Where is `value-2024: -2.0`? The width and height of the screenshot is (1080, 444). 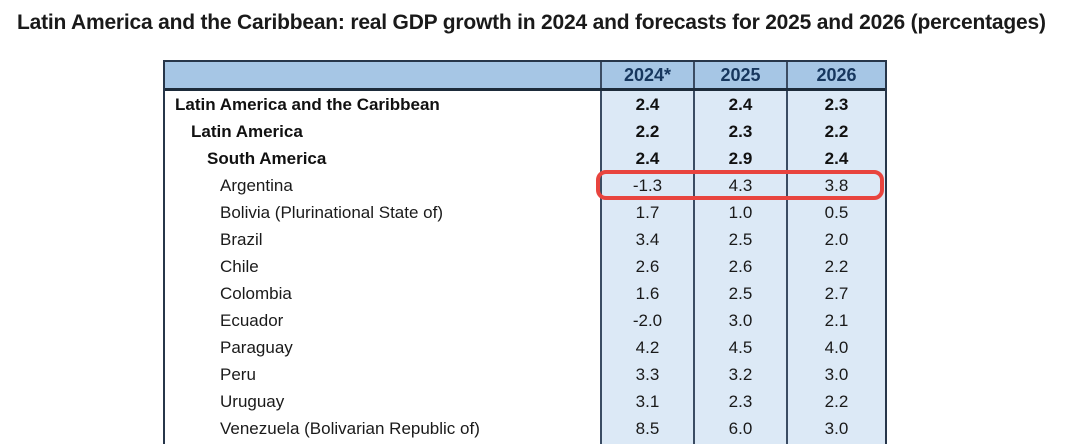
value-2024: -2.0 is located at coordinates (646, 320).